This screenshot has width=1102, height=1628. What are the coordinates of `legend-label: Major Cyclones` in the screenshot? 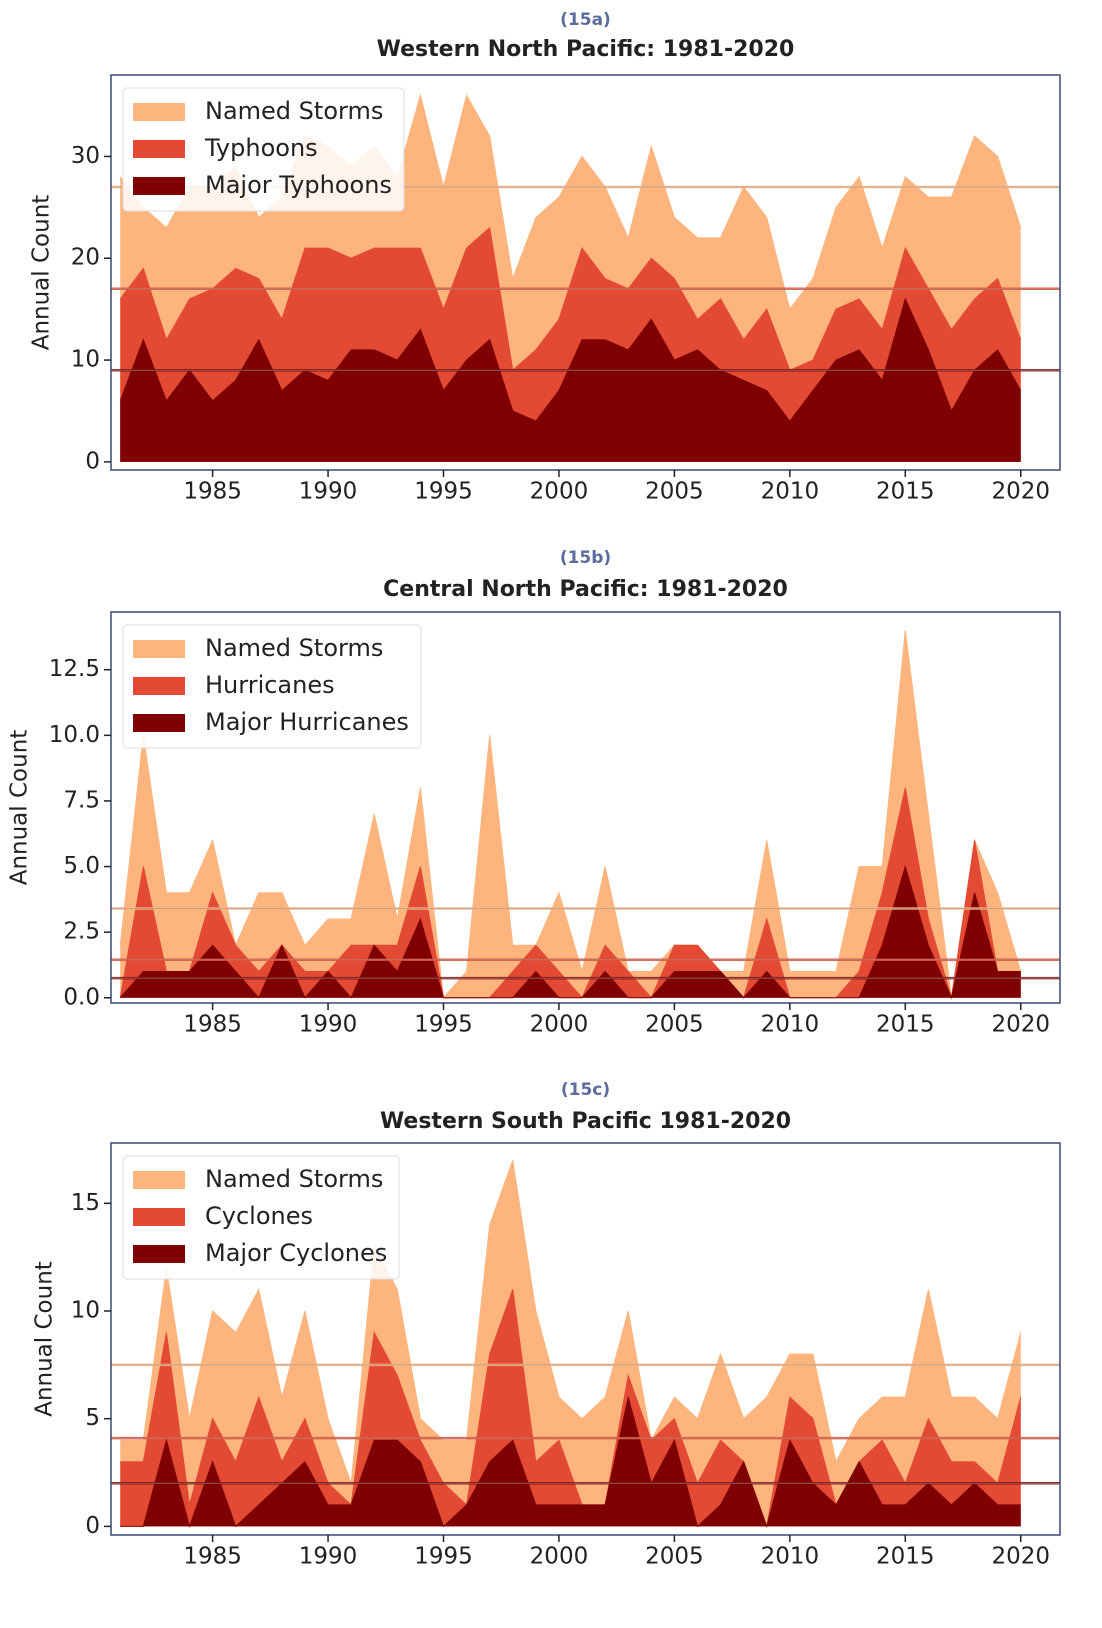 It's located at (296, 1253).